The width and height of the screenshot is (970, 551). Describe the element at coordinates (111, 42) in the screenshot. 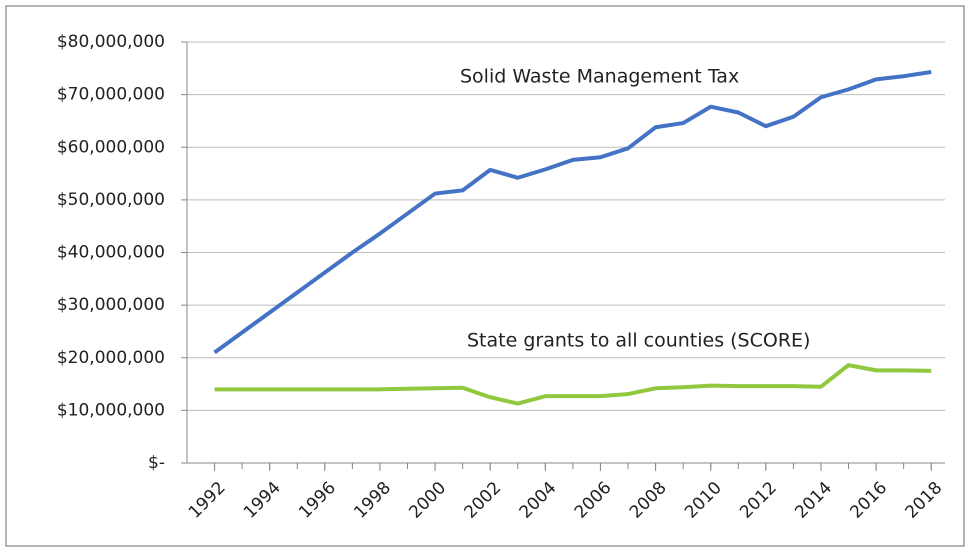

I see `y-tick-label: $80,000,000` at that location.